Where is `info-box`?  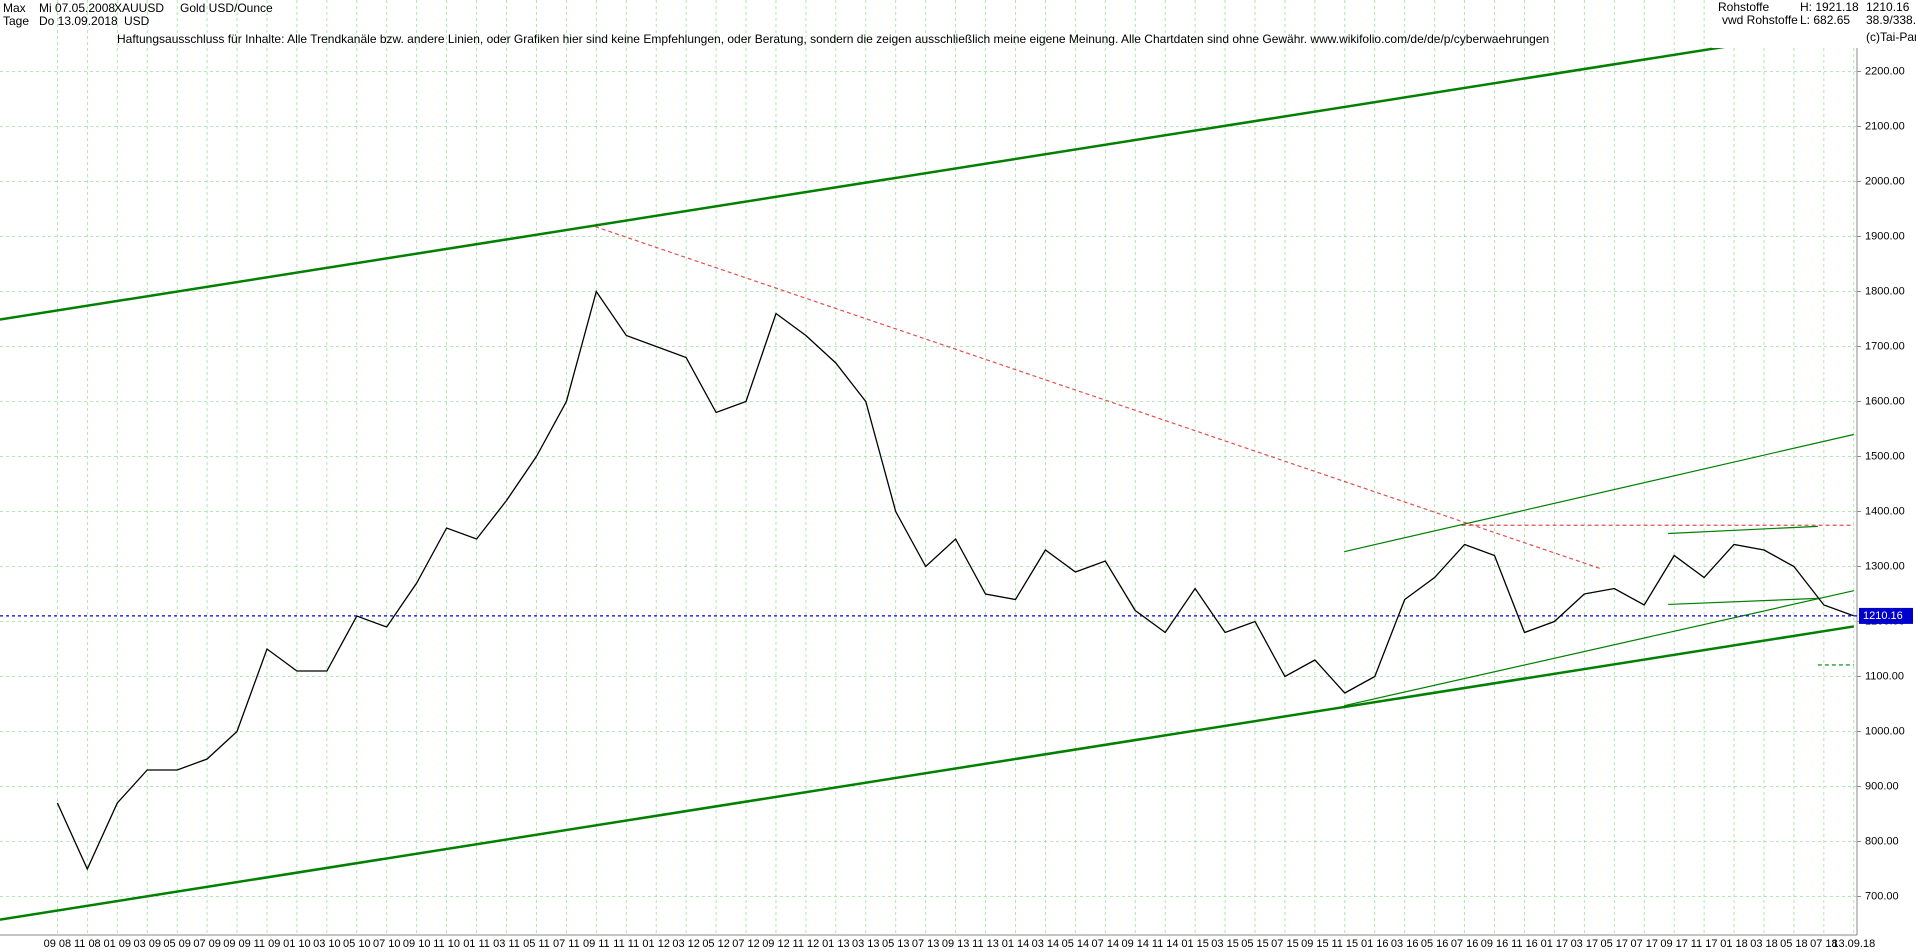
info-box is located at coordinates (1814, 24).